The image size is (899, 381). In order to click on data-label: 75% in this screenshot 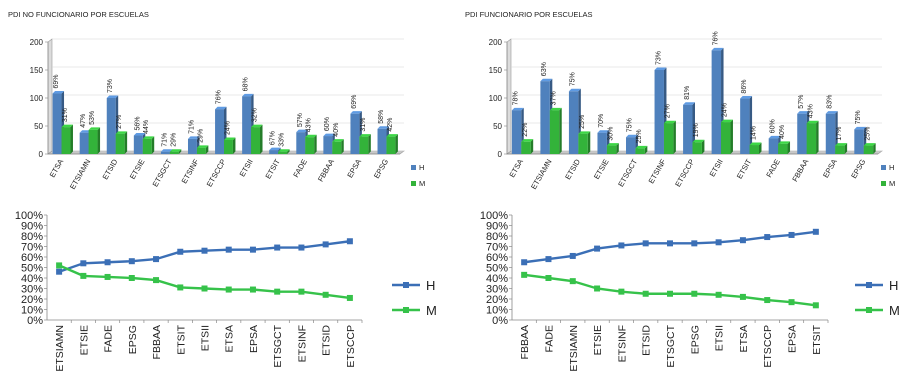, I will do `click(858, 117)`.